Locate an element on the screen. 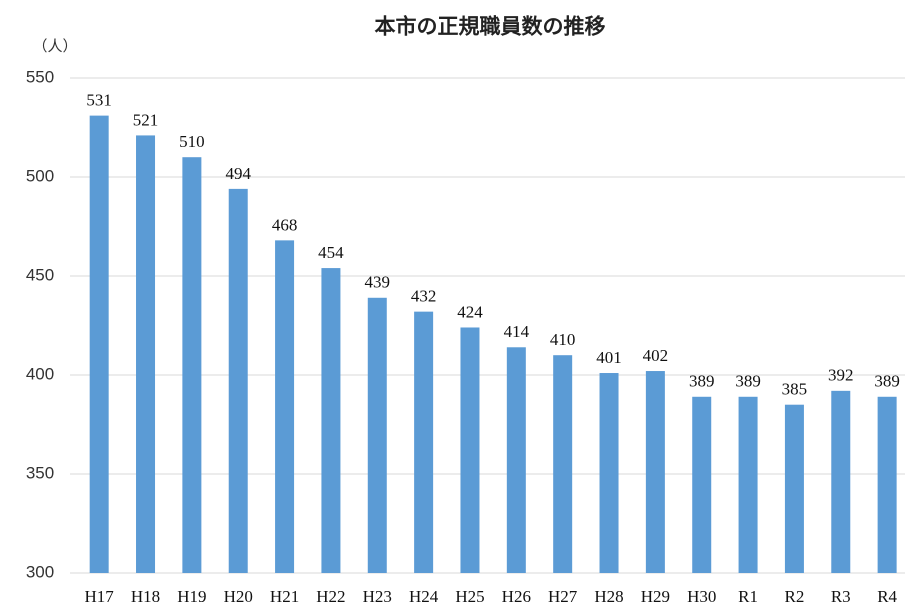 The width and height of the screenshot is (905, 613). x-tick-label: H30 is located at coordinates (701, 596).